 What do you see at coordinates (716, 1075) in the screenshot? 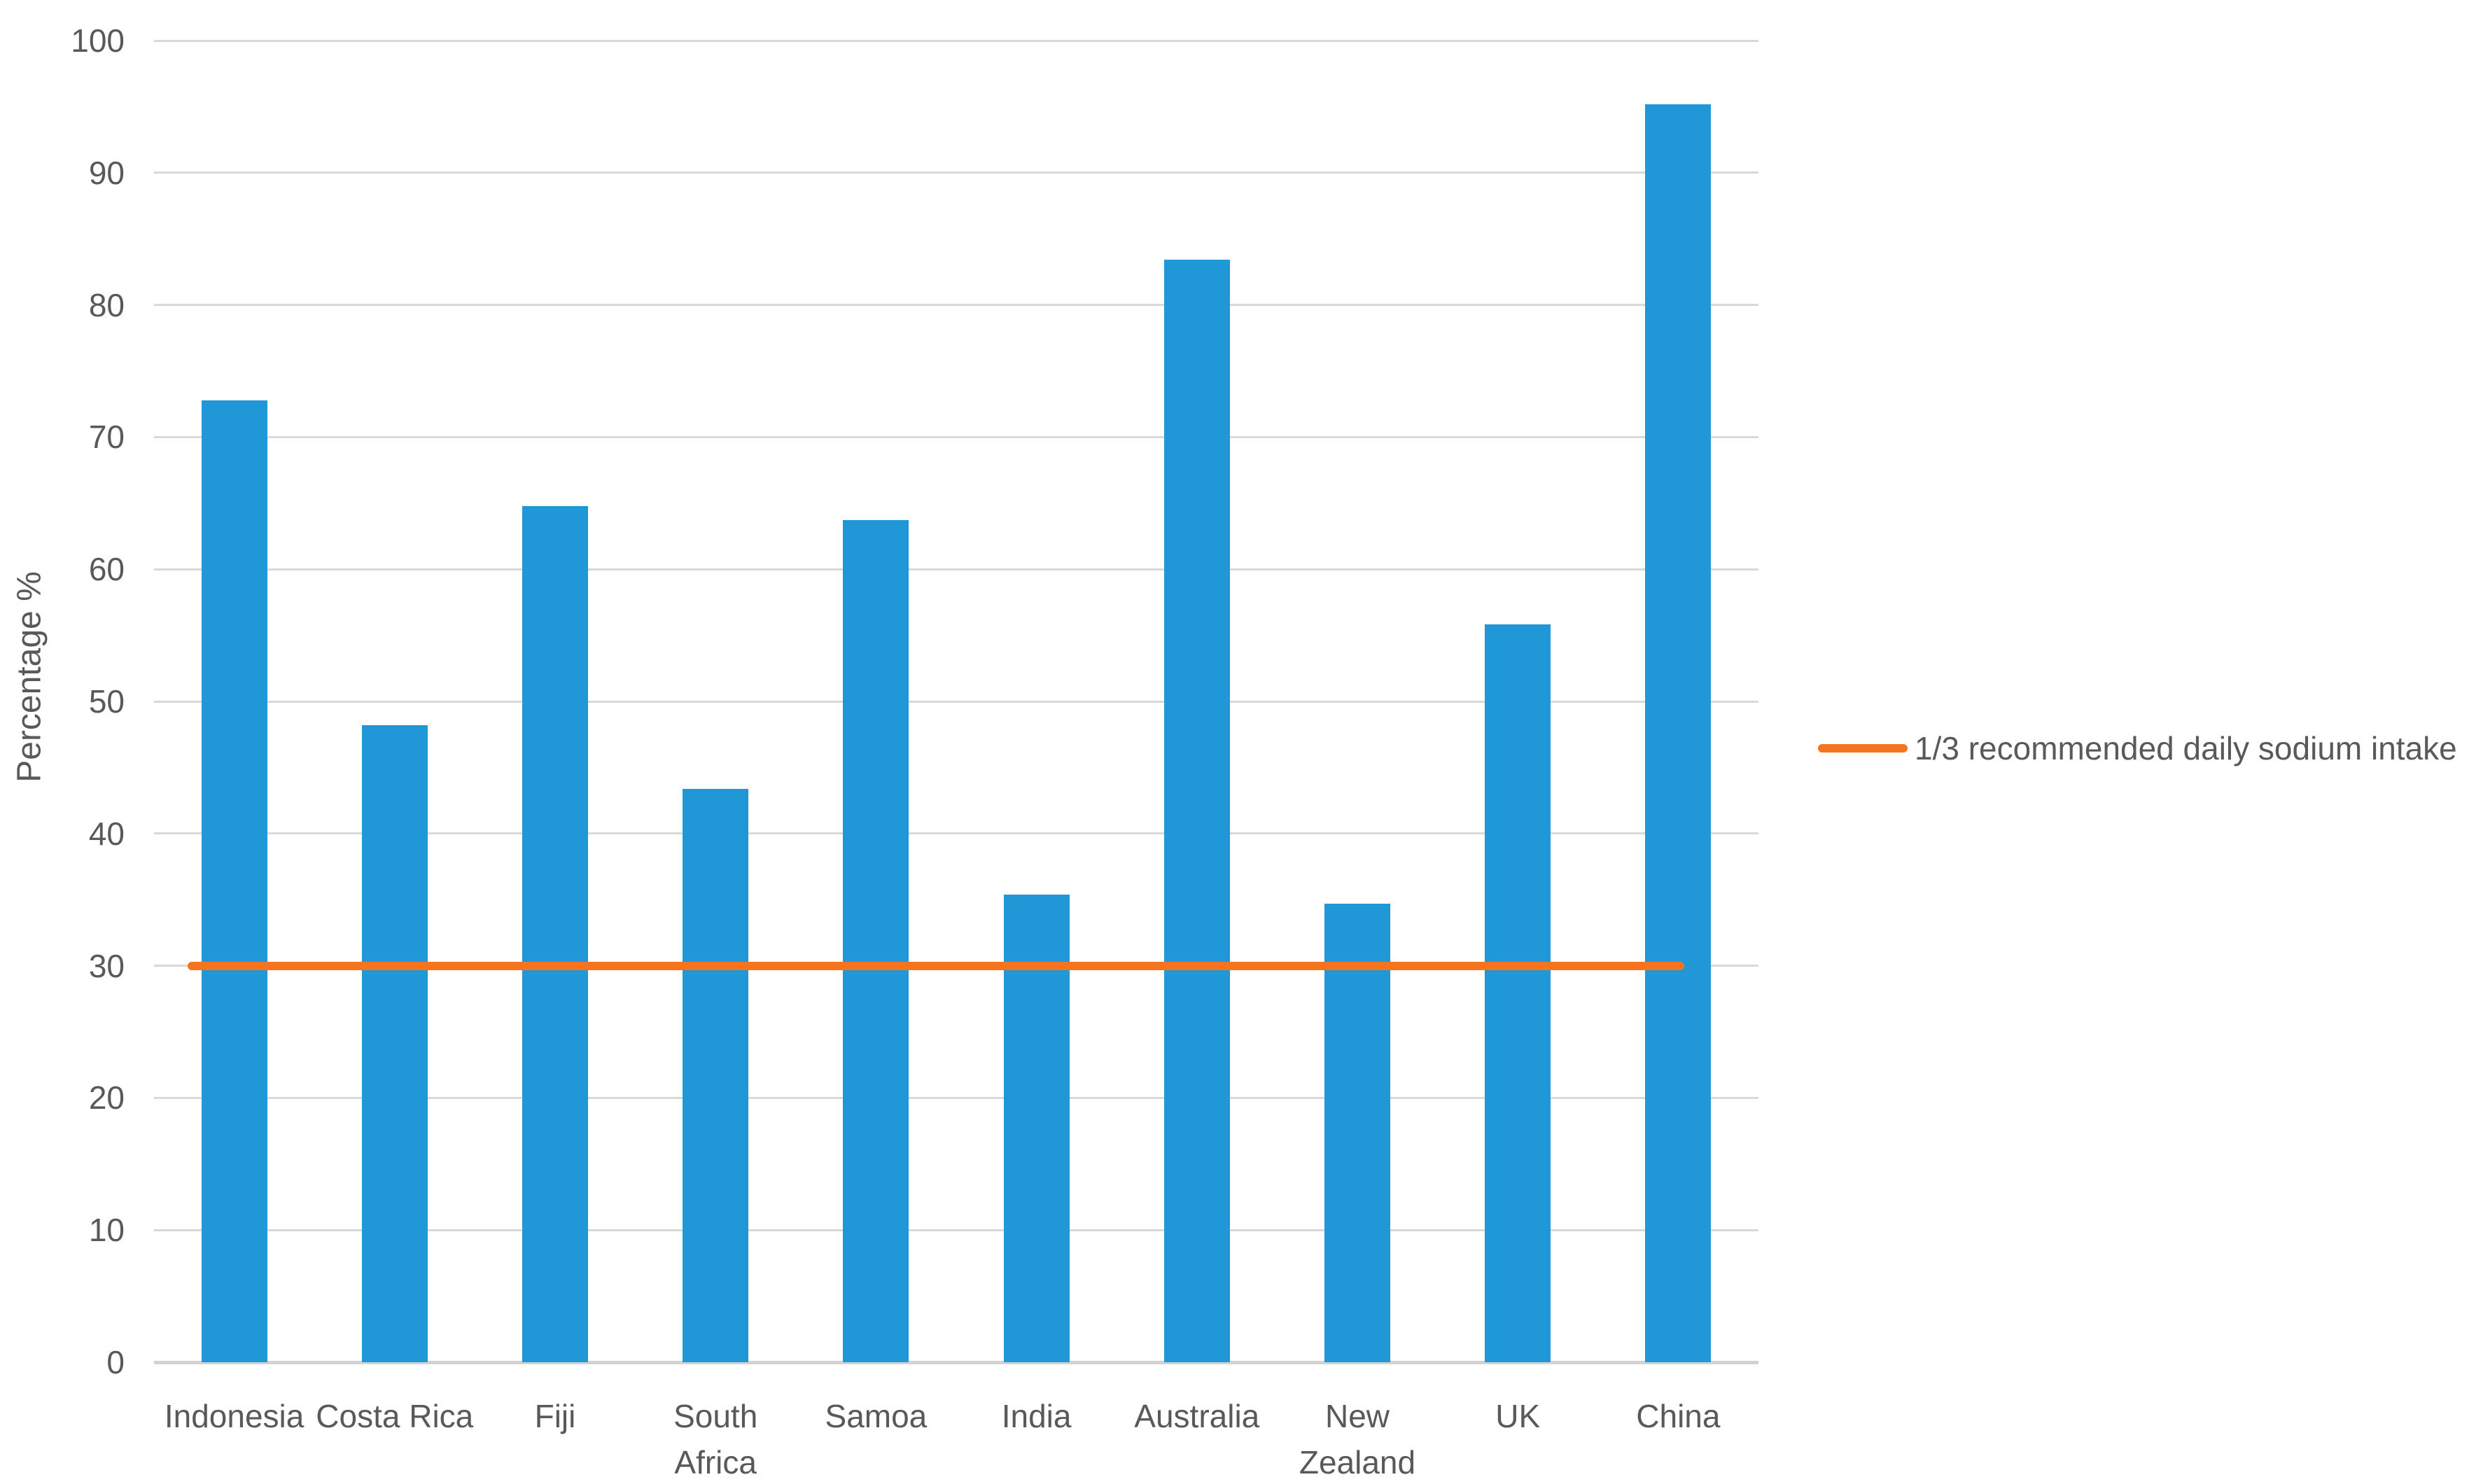
I see `bar-south-africa` at bounding box center [716, 1075].